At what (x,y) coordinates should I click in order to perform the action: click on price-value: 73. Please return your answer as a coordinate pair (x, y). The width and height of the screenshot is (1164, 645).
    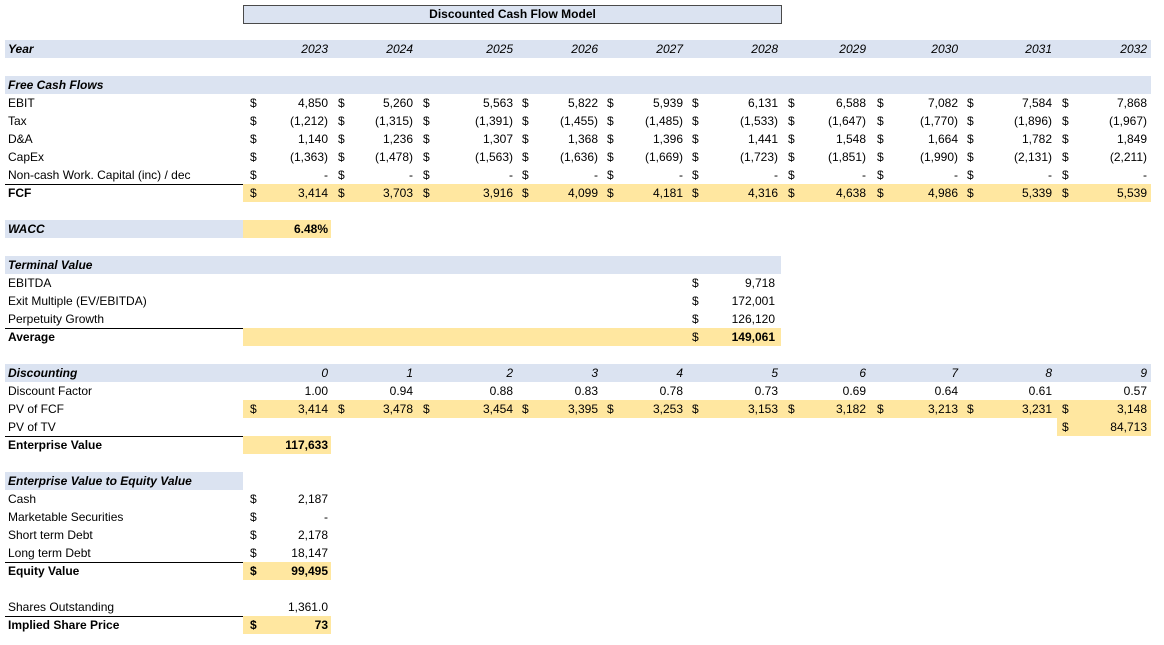
    Looking at the image, I should click on (321, 625).